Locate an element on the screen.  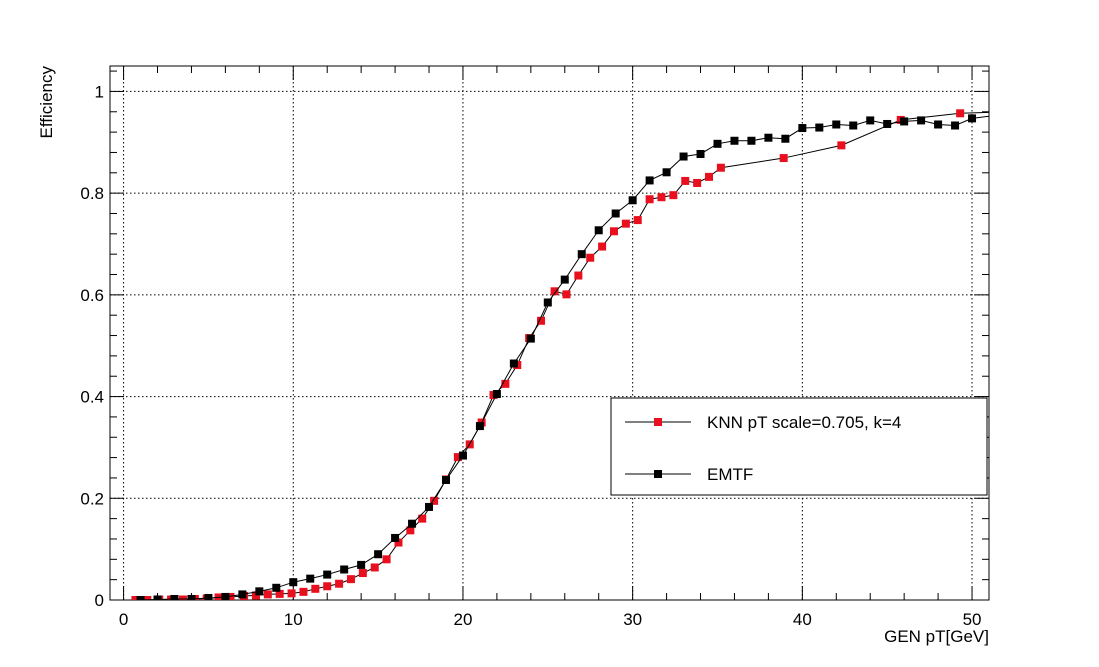
legend-box is located at coordinates (799, 446).